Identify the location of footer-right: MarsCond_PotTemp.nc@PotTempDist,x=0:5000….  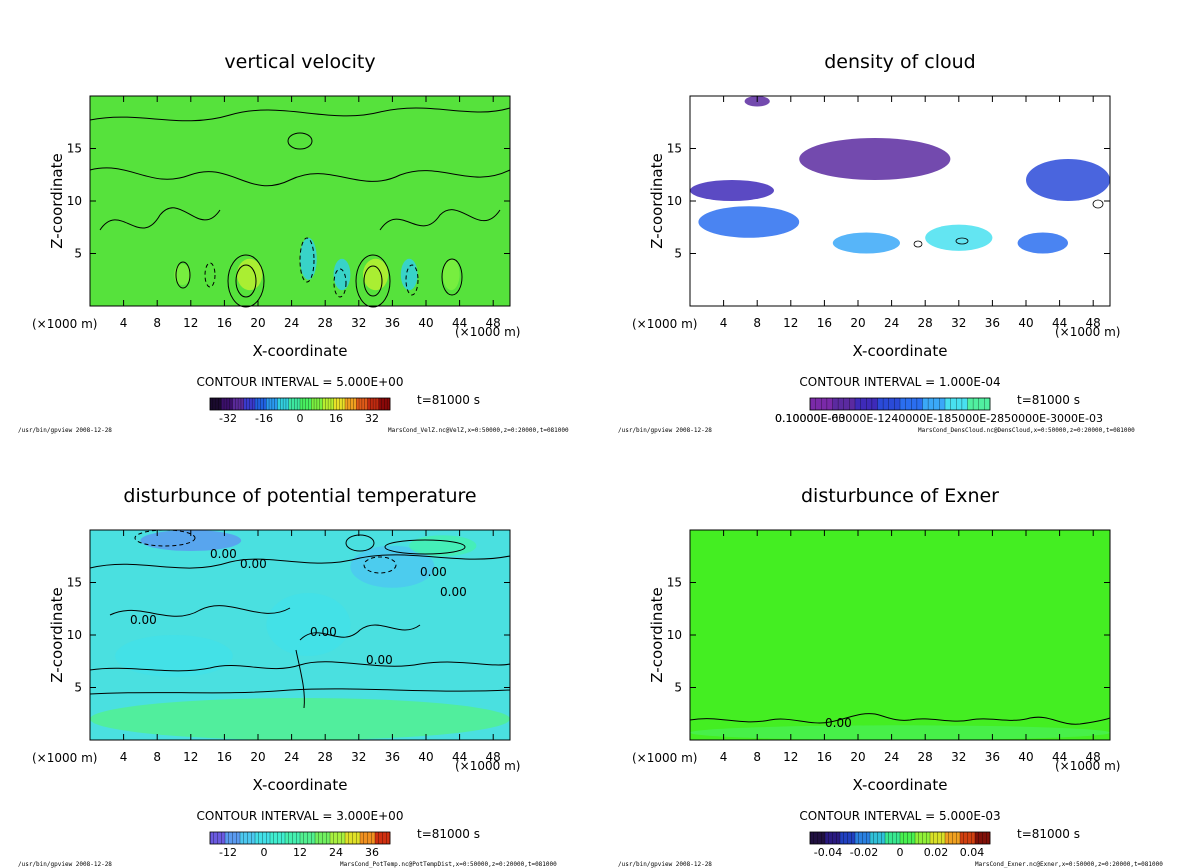
(448, 864).